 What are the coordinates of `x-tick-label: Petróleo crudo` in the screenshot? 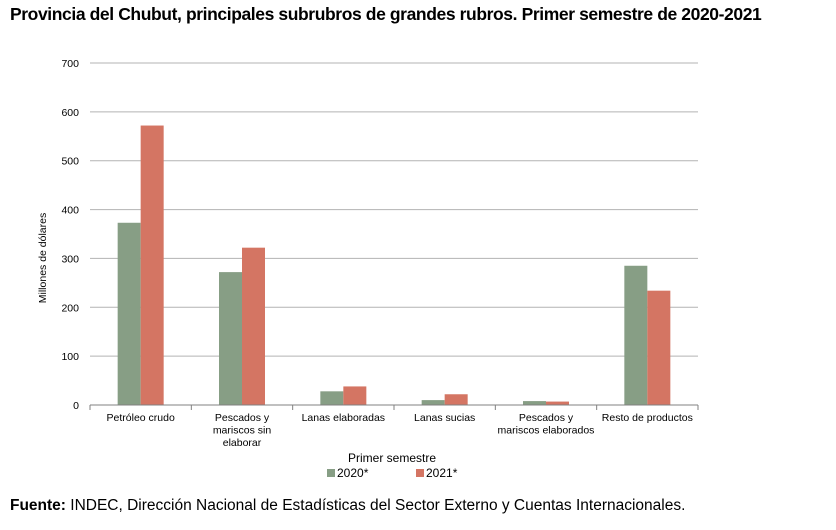 It's located at (141, 418).